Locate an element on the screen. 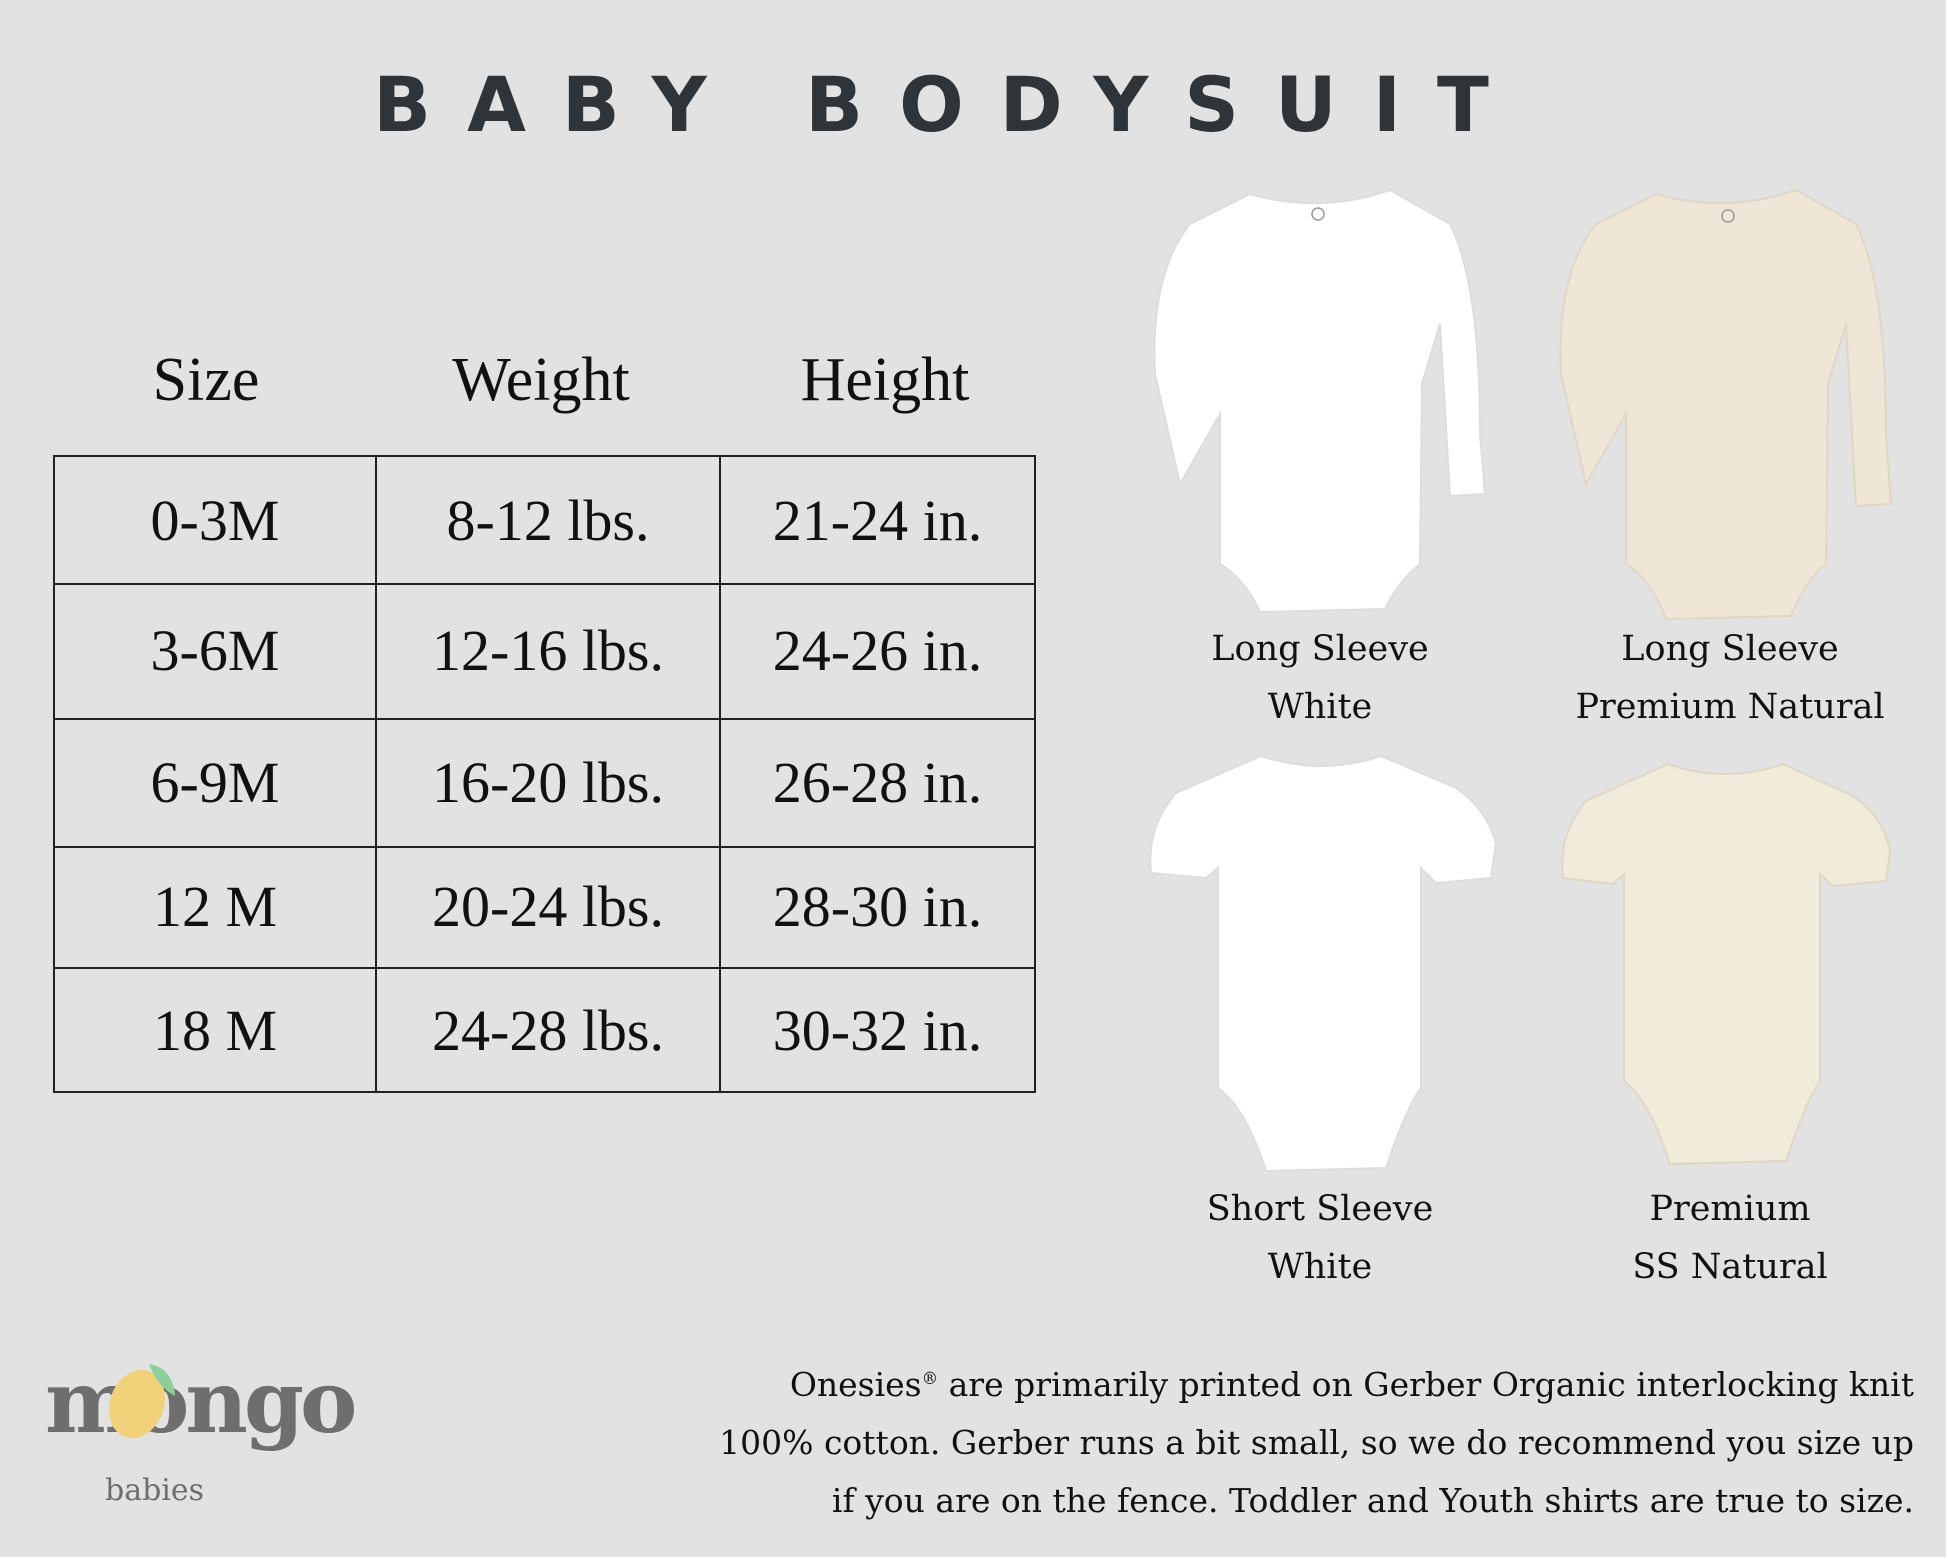 The height and width of the screenshot is (1557, 1946). height-cell: 26-28 in. is located at coordinates (877, 782).